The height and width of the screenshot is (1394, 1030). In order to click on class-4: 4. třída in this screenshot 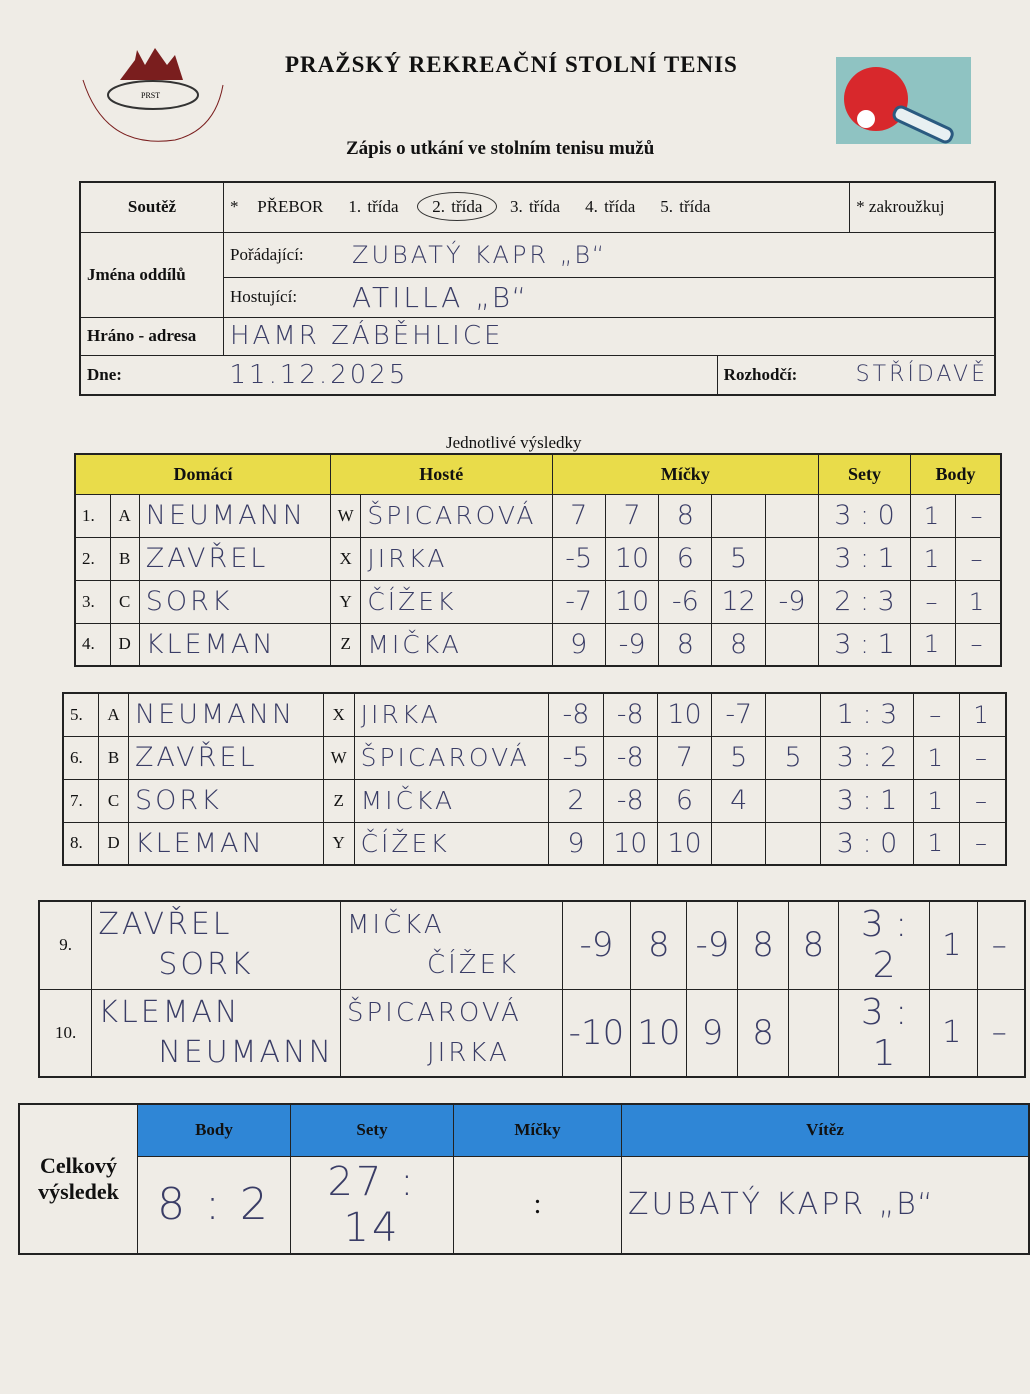, I will do `click(610, 207)`.